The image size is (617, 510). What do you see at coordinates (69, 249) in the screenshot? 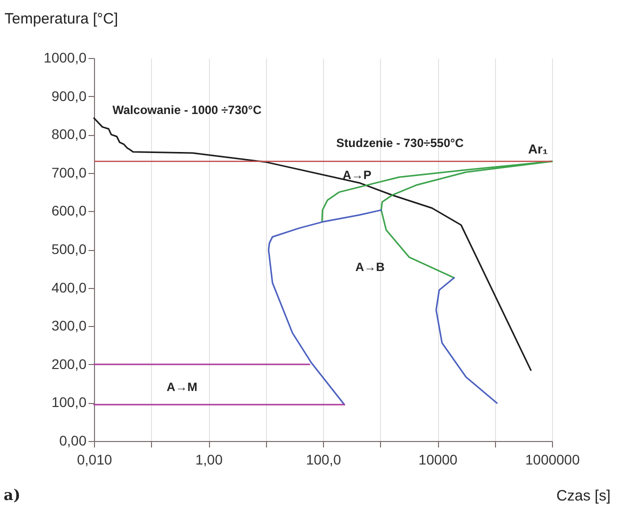
I see `y-tick-label: 500,0` at bounding box center [69, 249].